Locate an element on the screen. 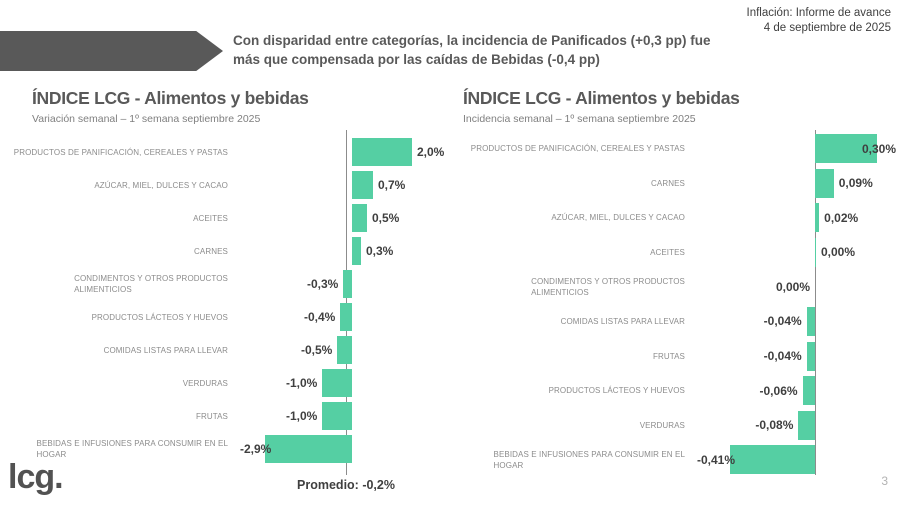 The image size is (900, 506). value-label: -0,5% is located at coordinates (317, 350).